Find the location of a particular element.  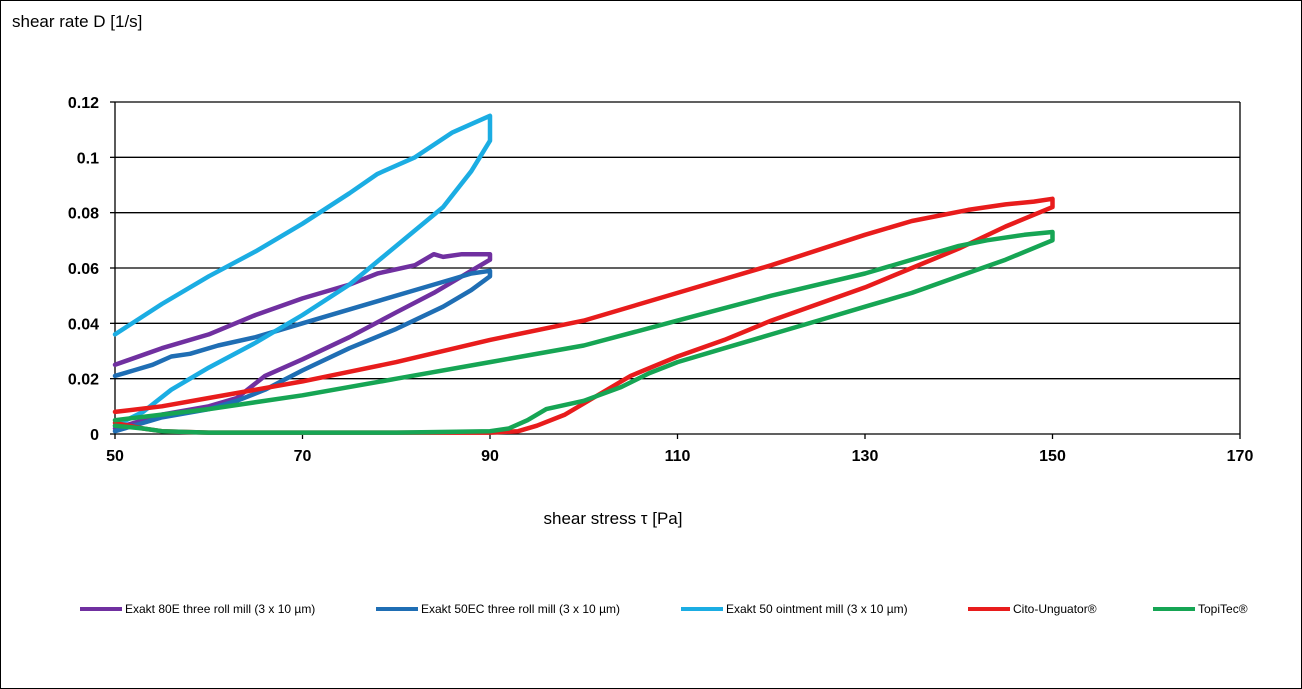

y-tick-label: 0.02 is located at coordinates (83, 380).